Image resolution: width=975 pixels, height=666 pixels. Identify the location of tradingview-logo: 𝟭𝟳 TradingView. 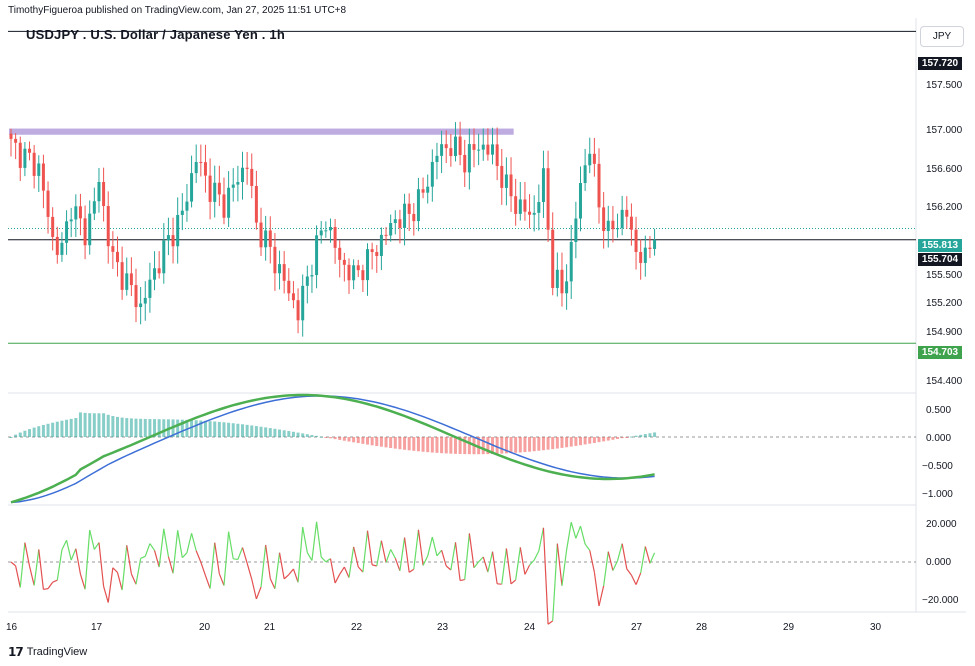
(47, 652).